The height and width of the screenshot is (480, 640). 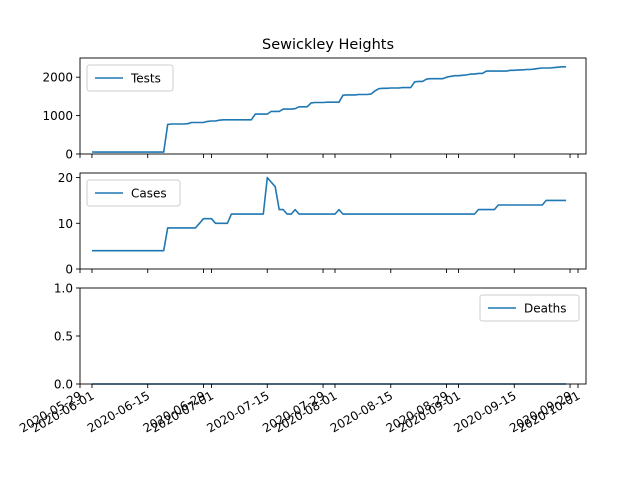 I want to click on x-tick-label: 2020-07-15, so click(x=237, y=411).